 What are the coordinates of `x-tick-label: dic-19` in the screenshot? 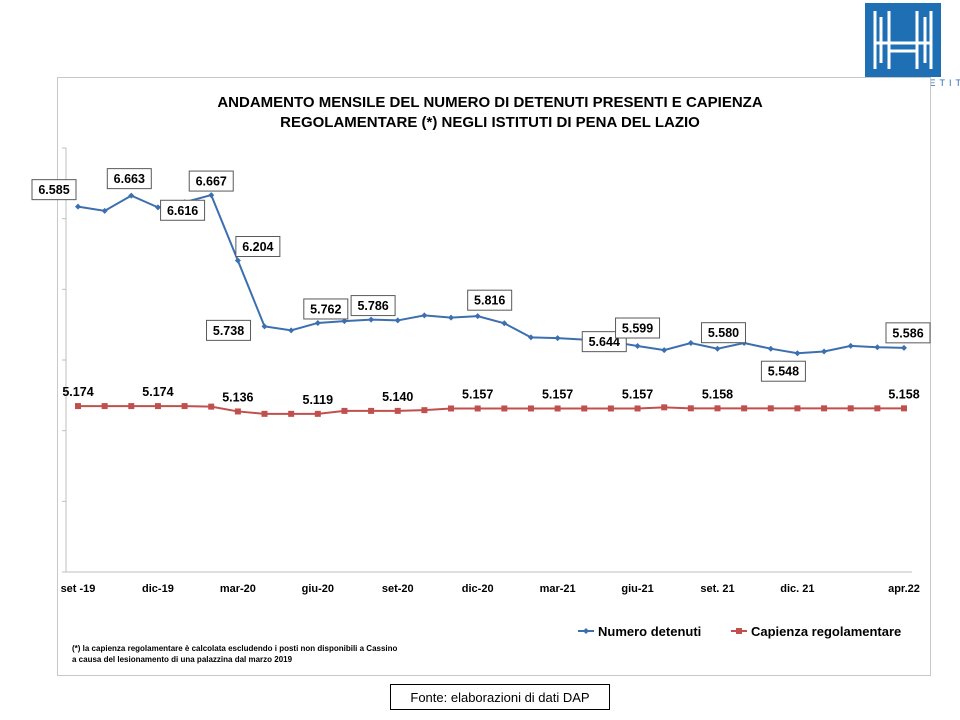 It's located at (158, 589).